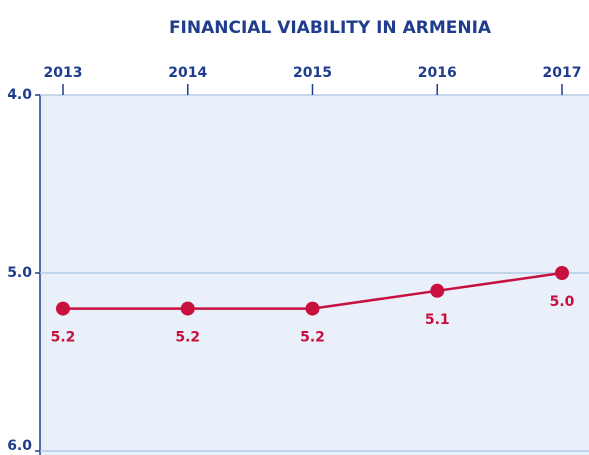 This screenshot has height=455, width=589. I want to click on x-tick-label: 2016, so click(437, 73).